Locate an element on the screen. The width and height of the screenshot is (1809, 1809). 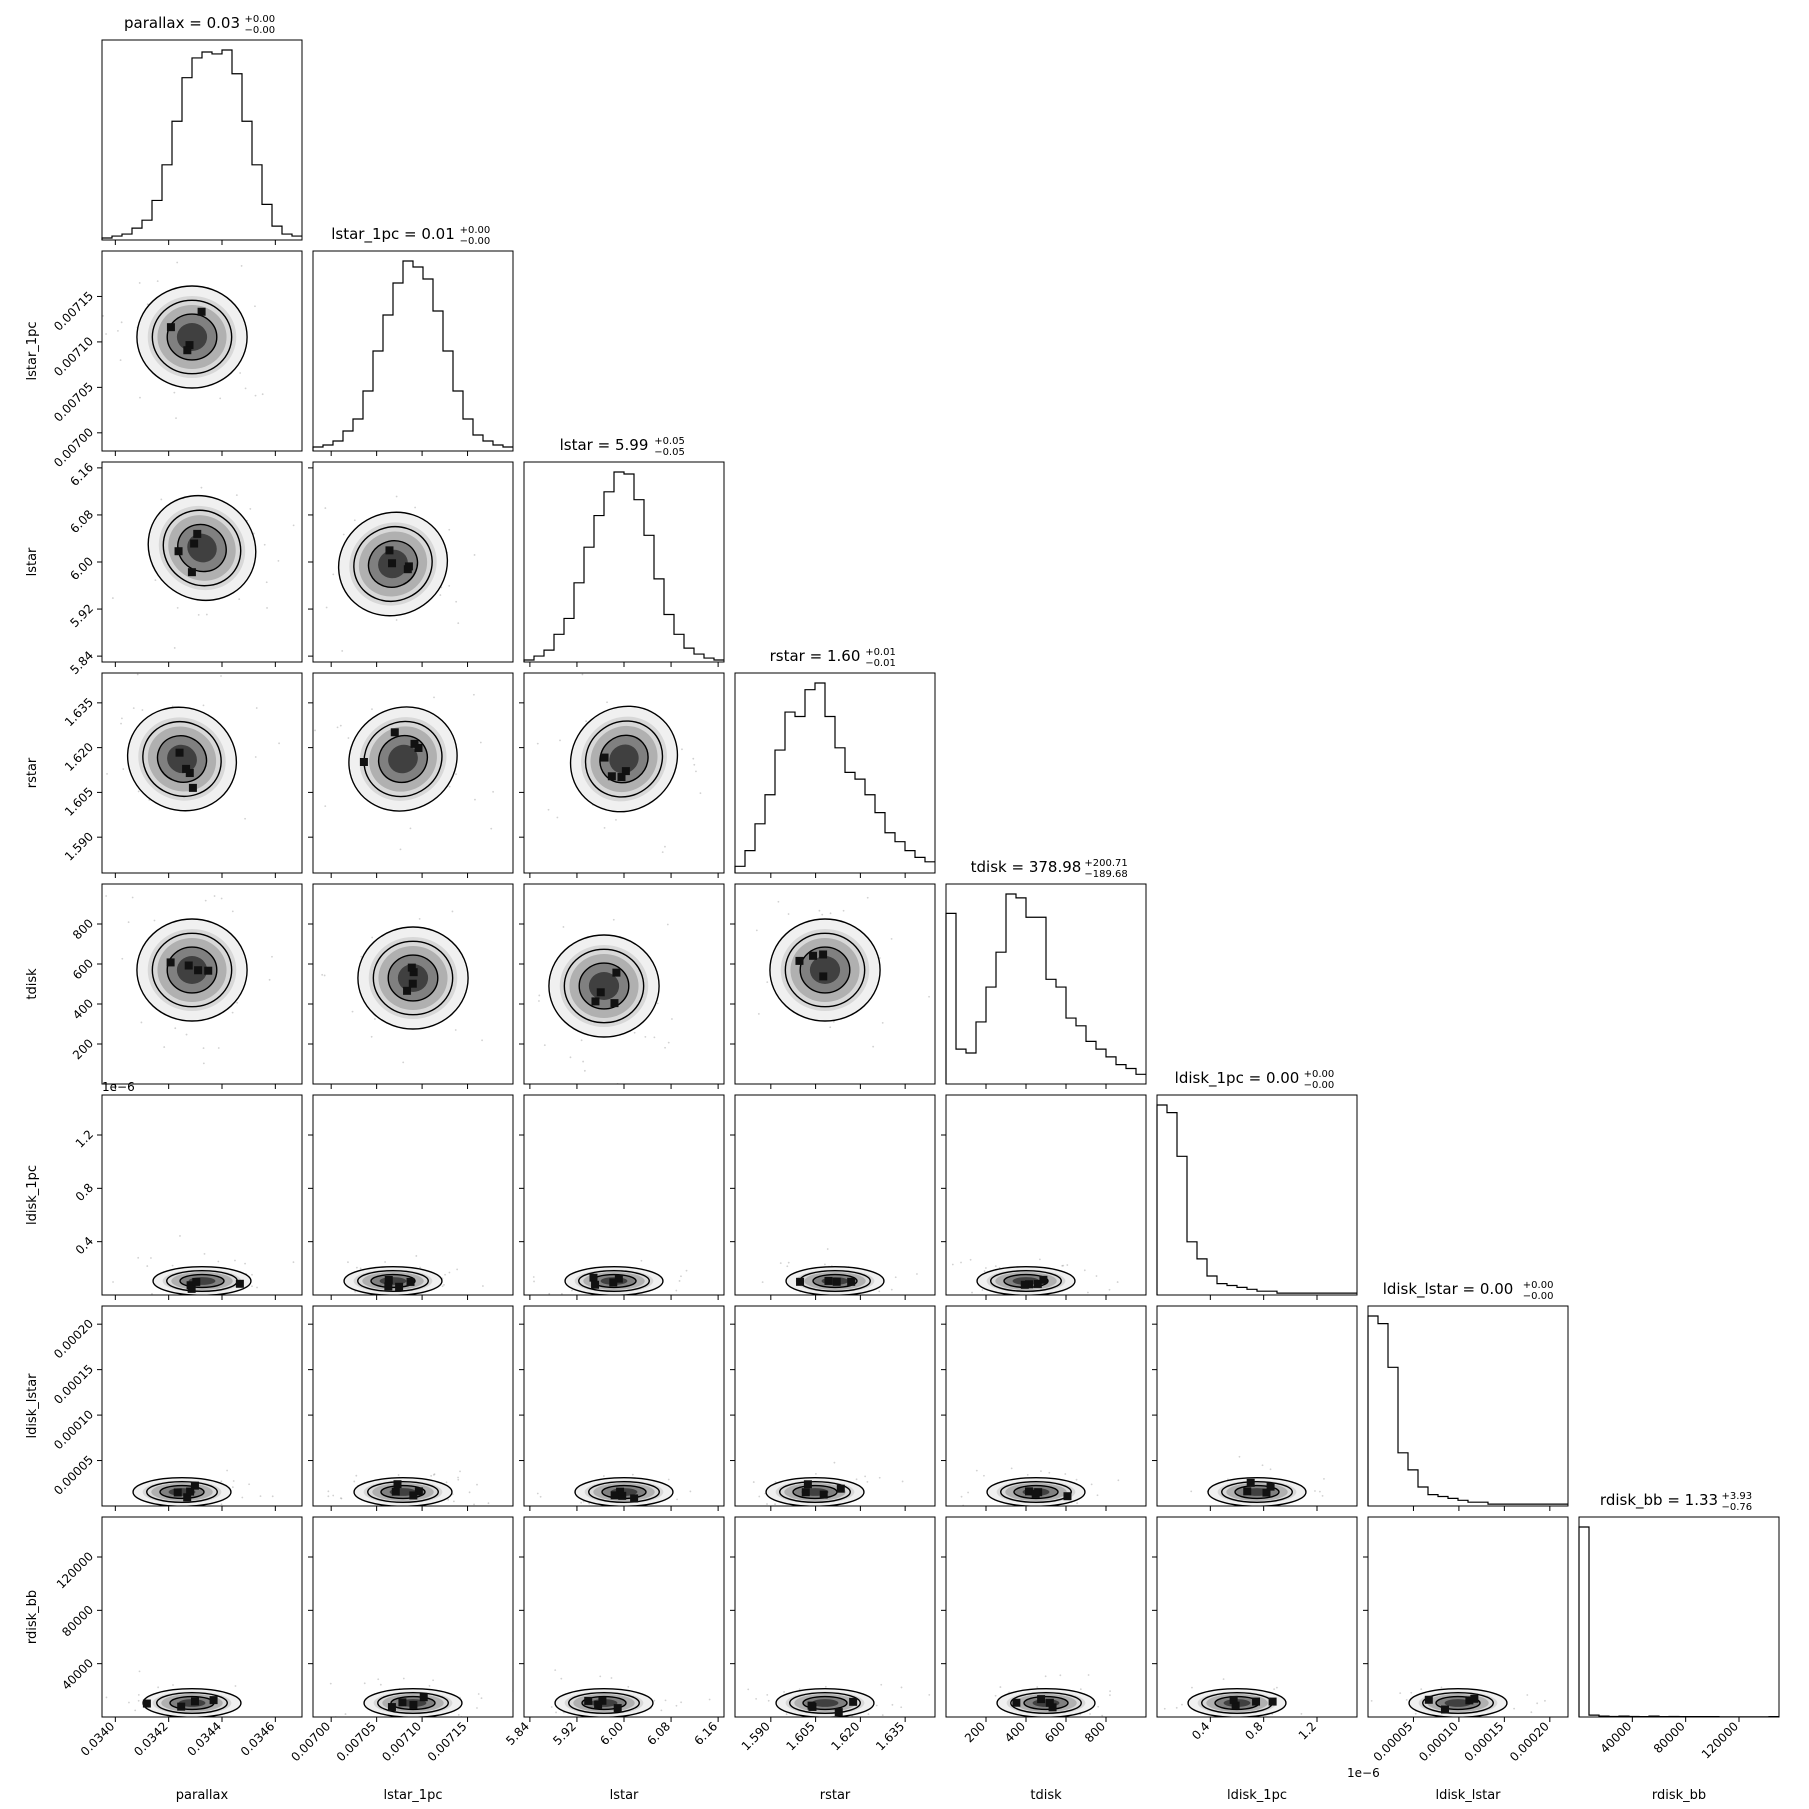
ylabel-rstar: rstar is located at coordinates (32, 772).